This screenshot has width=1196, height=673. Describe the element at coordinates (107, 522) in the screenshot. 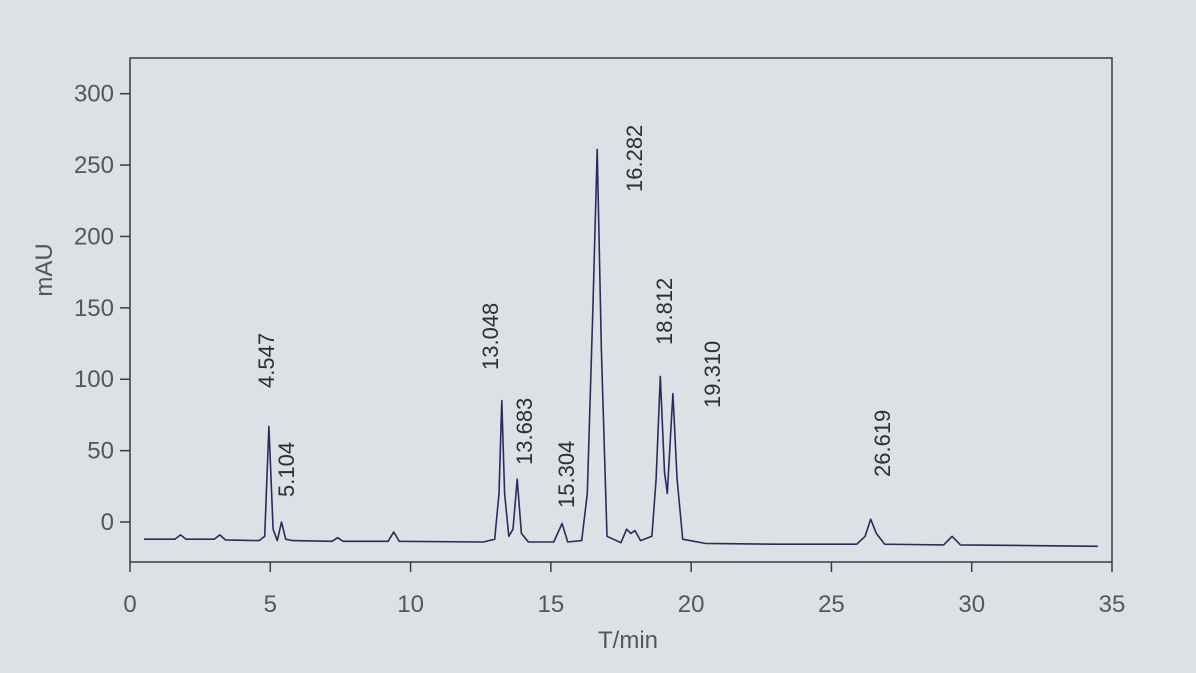

I see `y-tick-label: 0` at that location.